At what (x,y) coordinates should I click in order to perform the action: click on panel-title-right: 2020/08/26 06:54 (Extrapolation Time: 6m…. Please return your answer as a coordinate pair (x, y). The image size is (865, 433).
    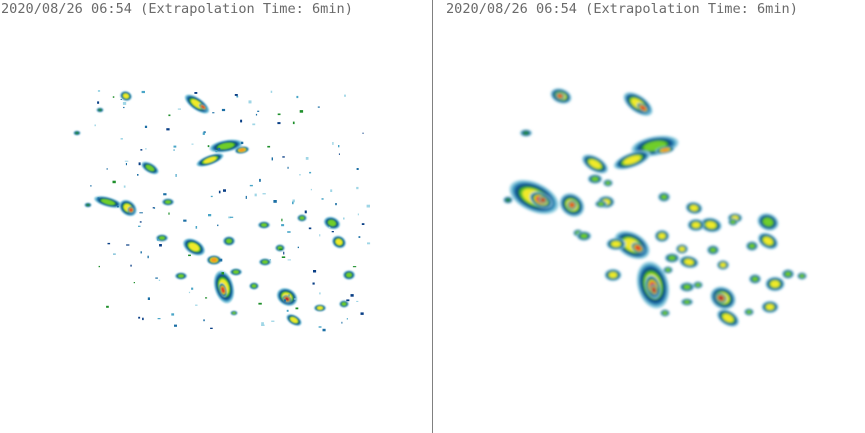
    Looking at the image, I should click on (622, 9).